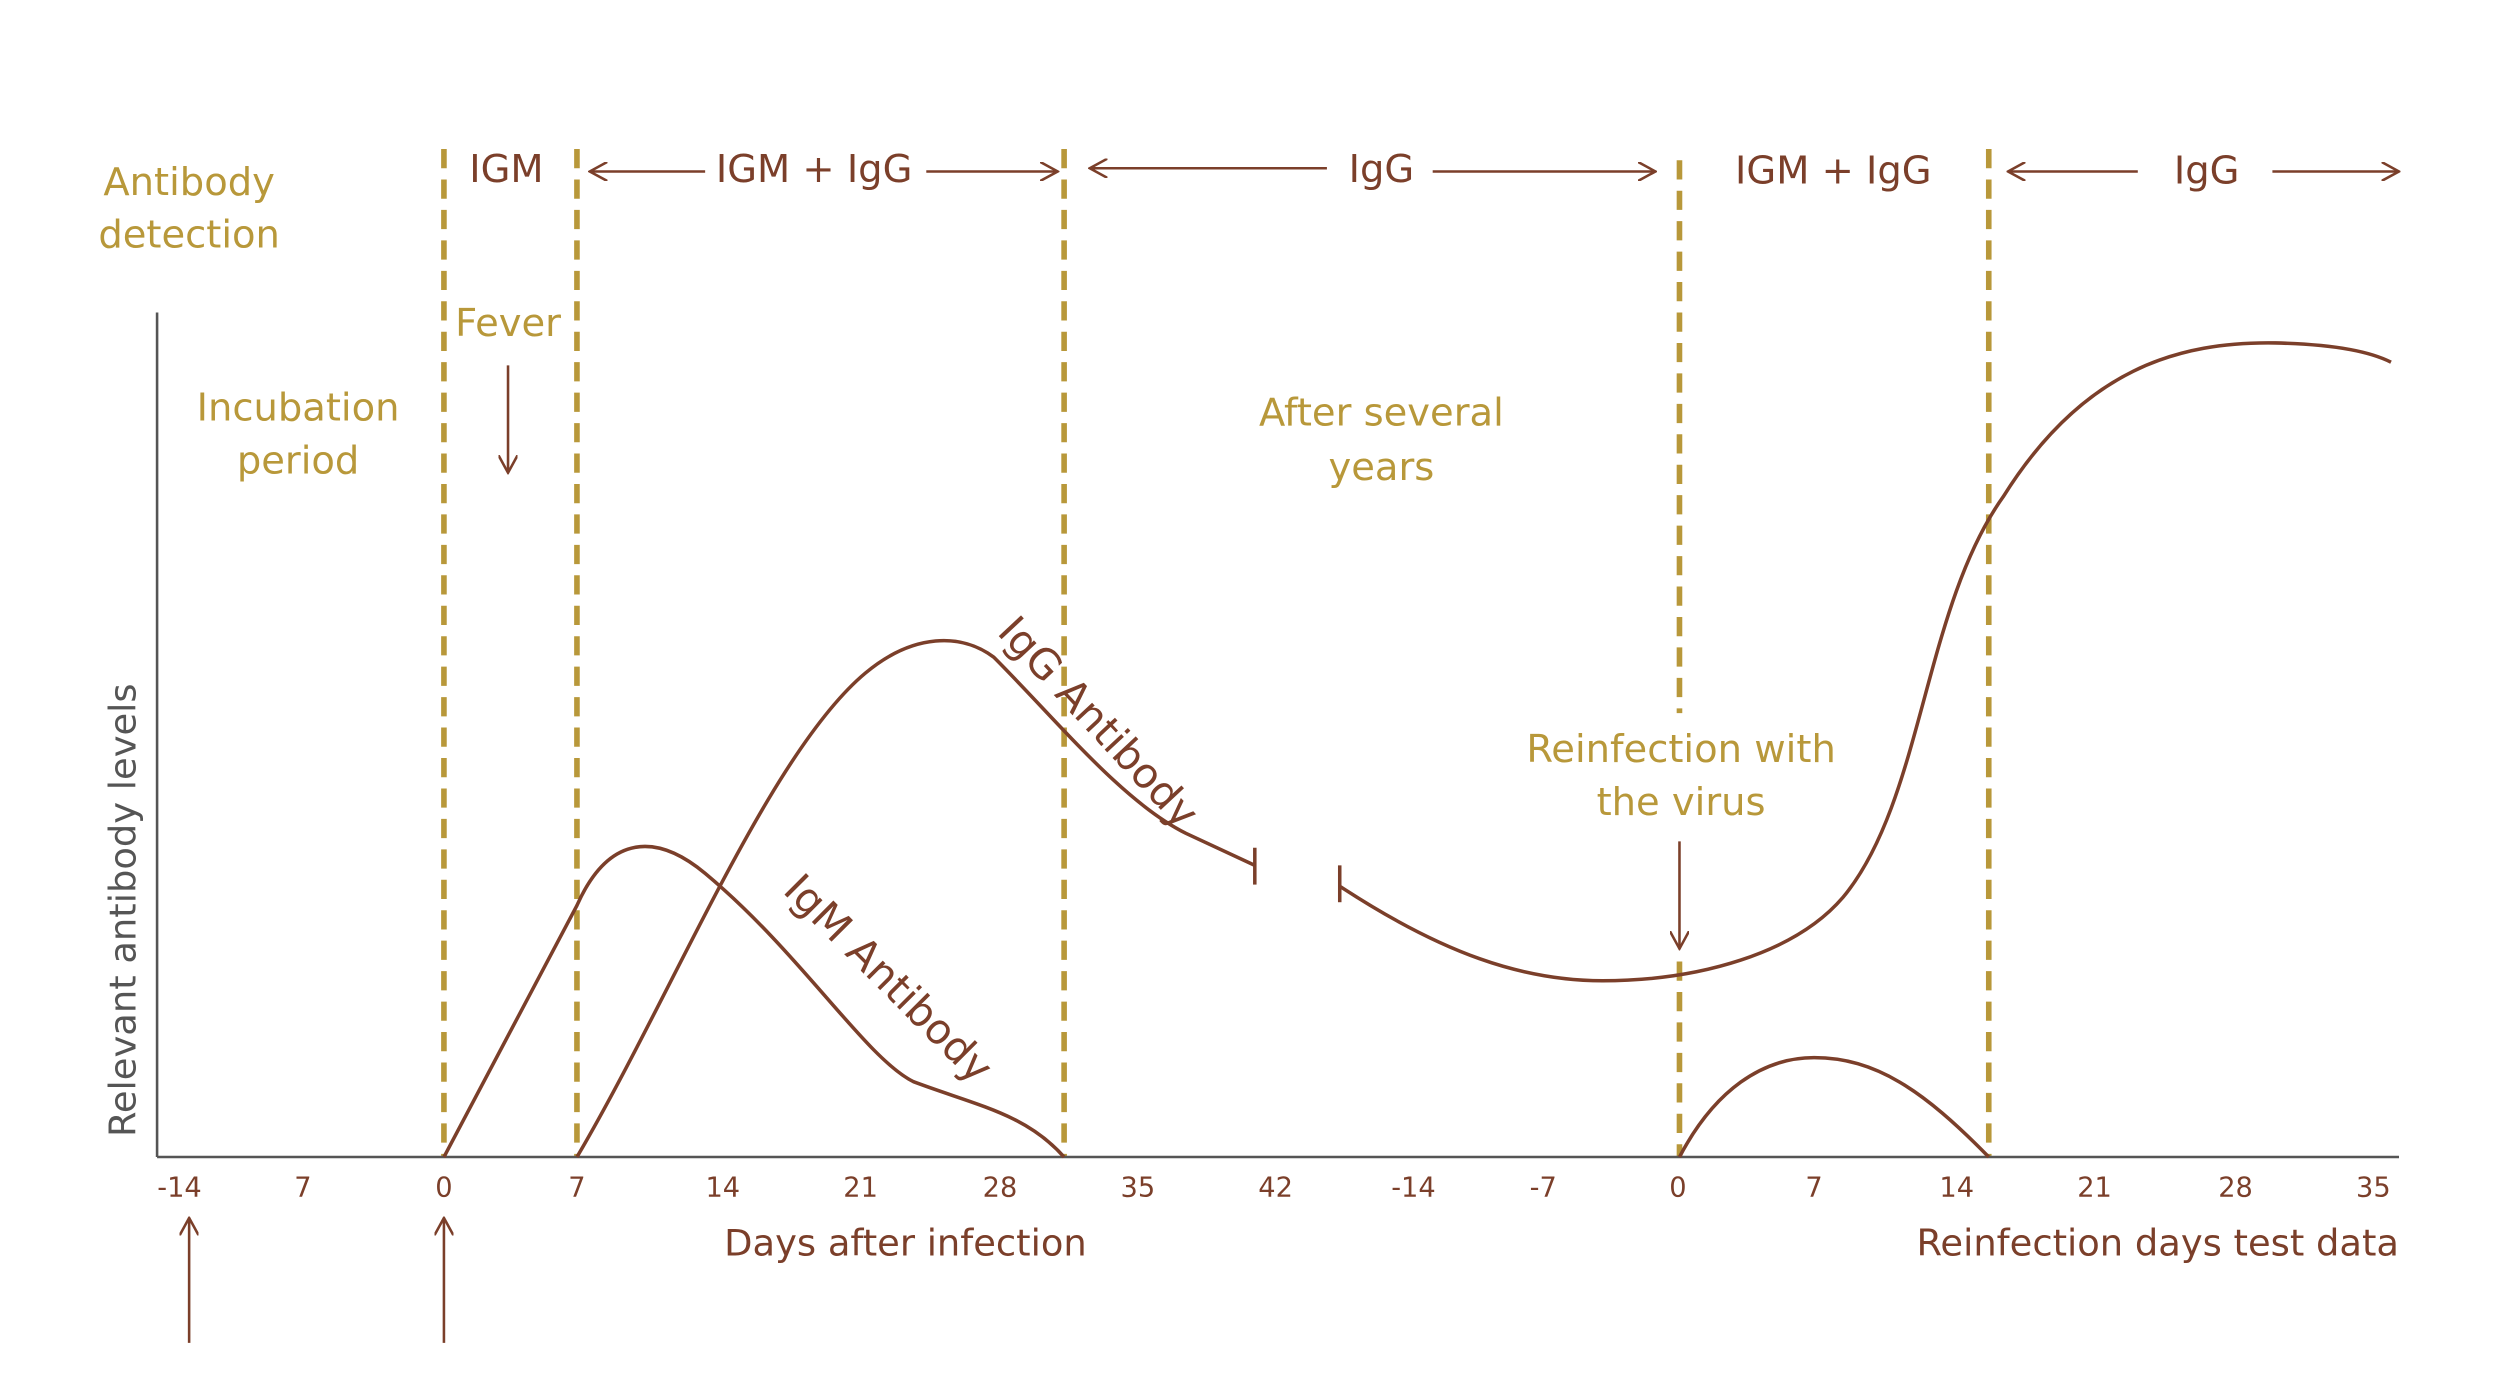 This screenshot has width=2500, height=1399. What do you see at coordinates (1381, 467) in the screenshot?
I see `years-label: years` at bounding box center [1381, 467].